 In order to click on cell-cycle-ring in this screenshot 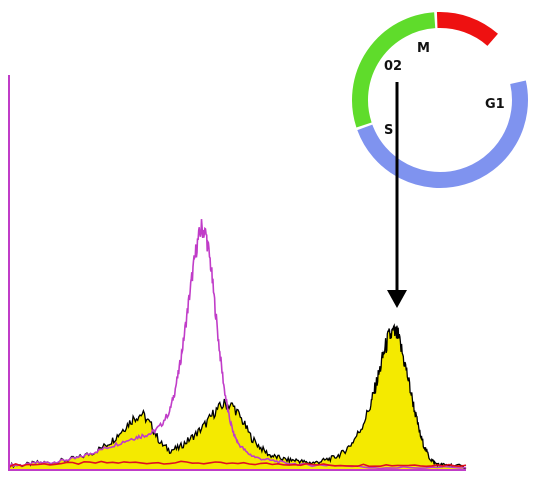, I will do `click(440, 100)`.